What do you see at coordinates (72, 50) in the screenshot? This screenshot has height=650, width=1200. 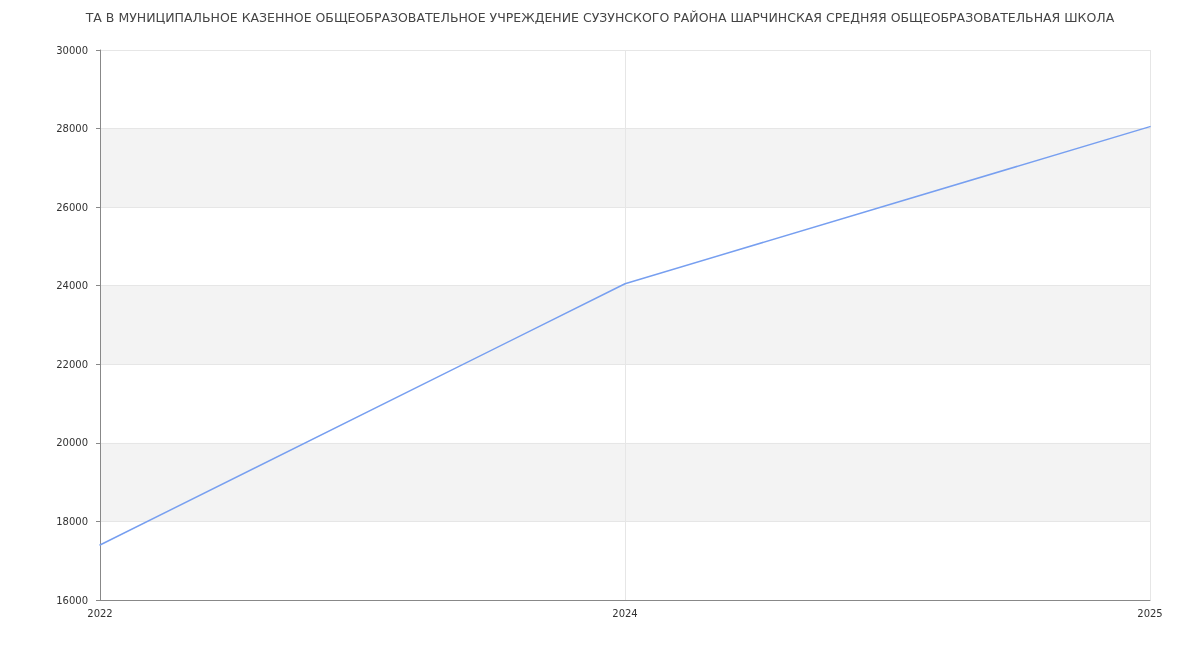 I see `y-tick-label: 30000` at bounding box center [72, 50].